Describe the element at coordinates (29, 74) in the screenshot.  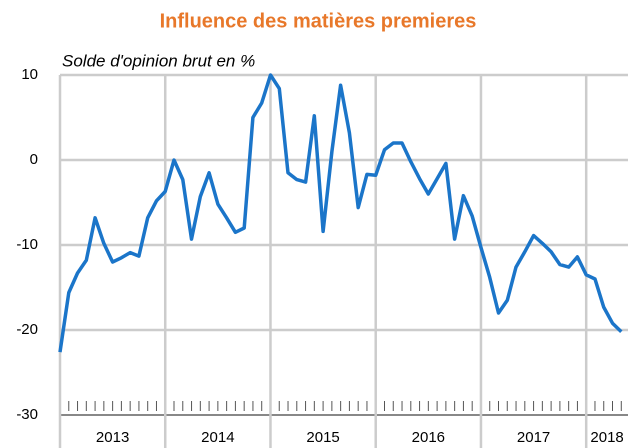
I see `y-tick-label: 10` at that location.